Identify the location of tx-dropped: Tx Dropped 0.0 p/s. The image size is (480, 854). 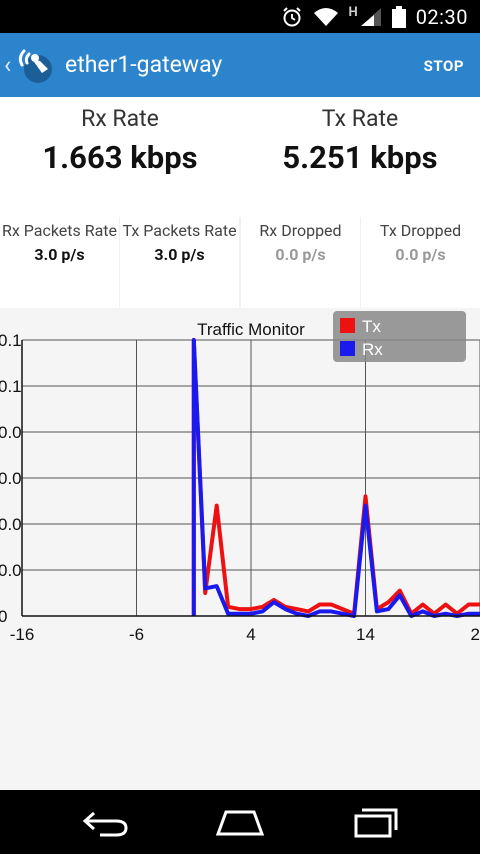
(420, 262).